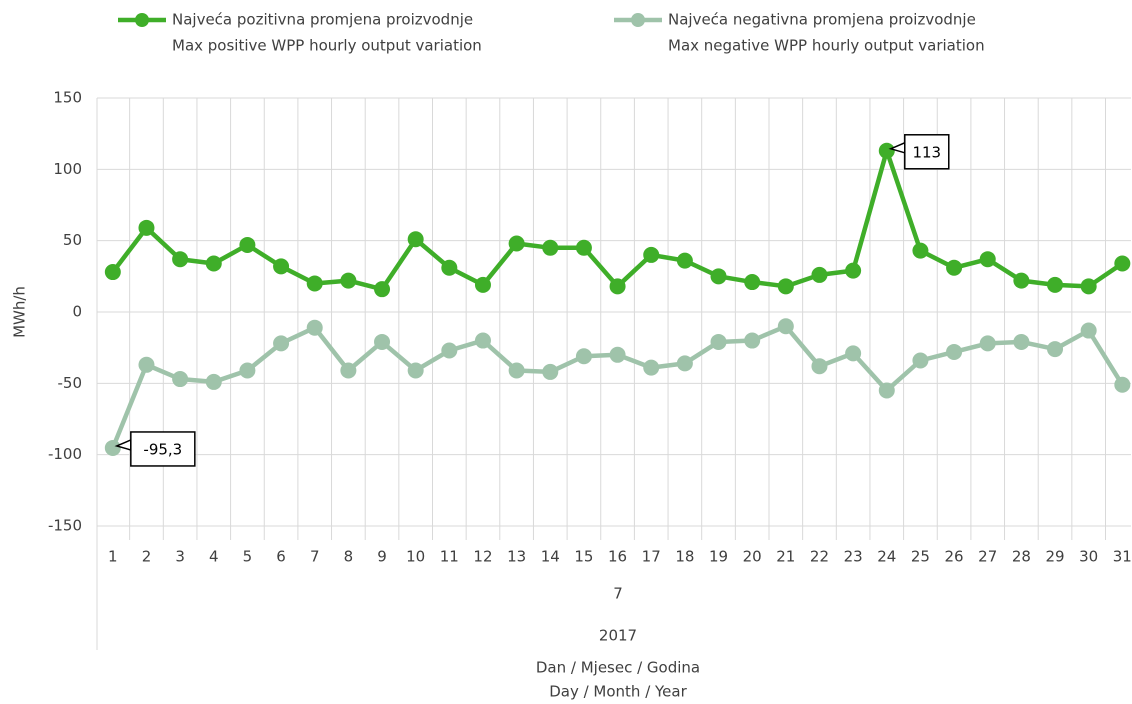 The image size is (1132, 704). What do you see at coordinates (162, 449) in the screenshot?
I see `data-label: -95,3` at bounding box center [162, 449].